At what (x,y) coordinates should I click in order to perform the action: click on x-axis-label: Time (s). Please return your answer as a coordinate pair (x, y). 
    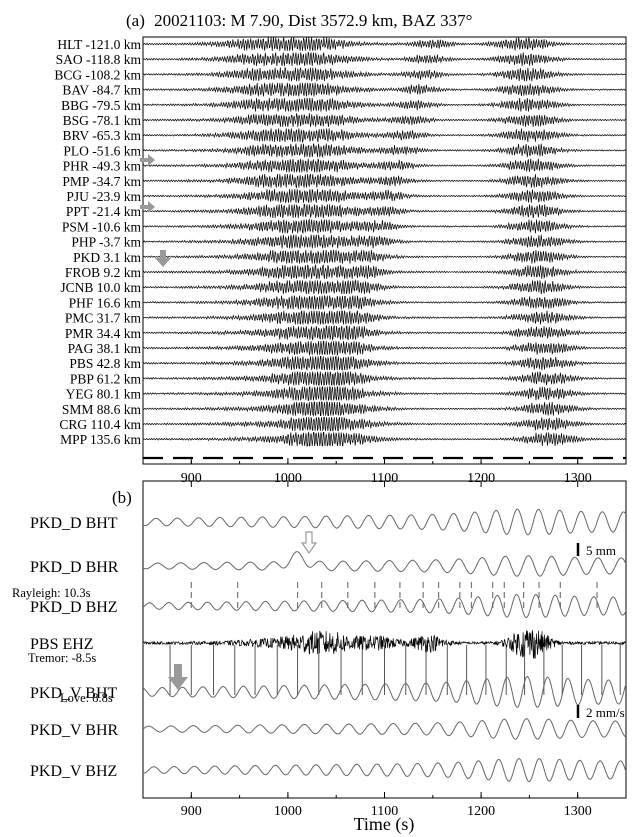
    Looking at the image, I should click on (384, 824).